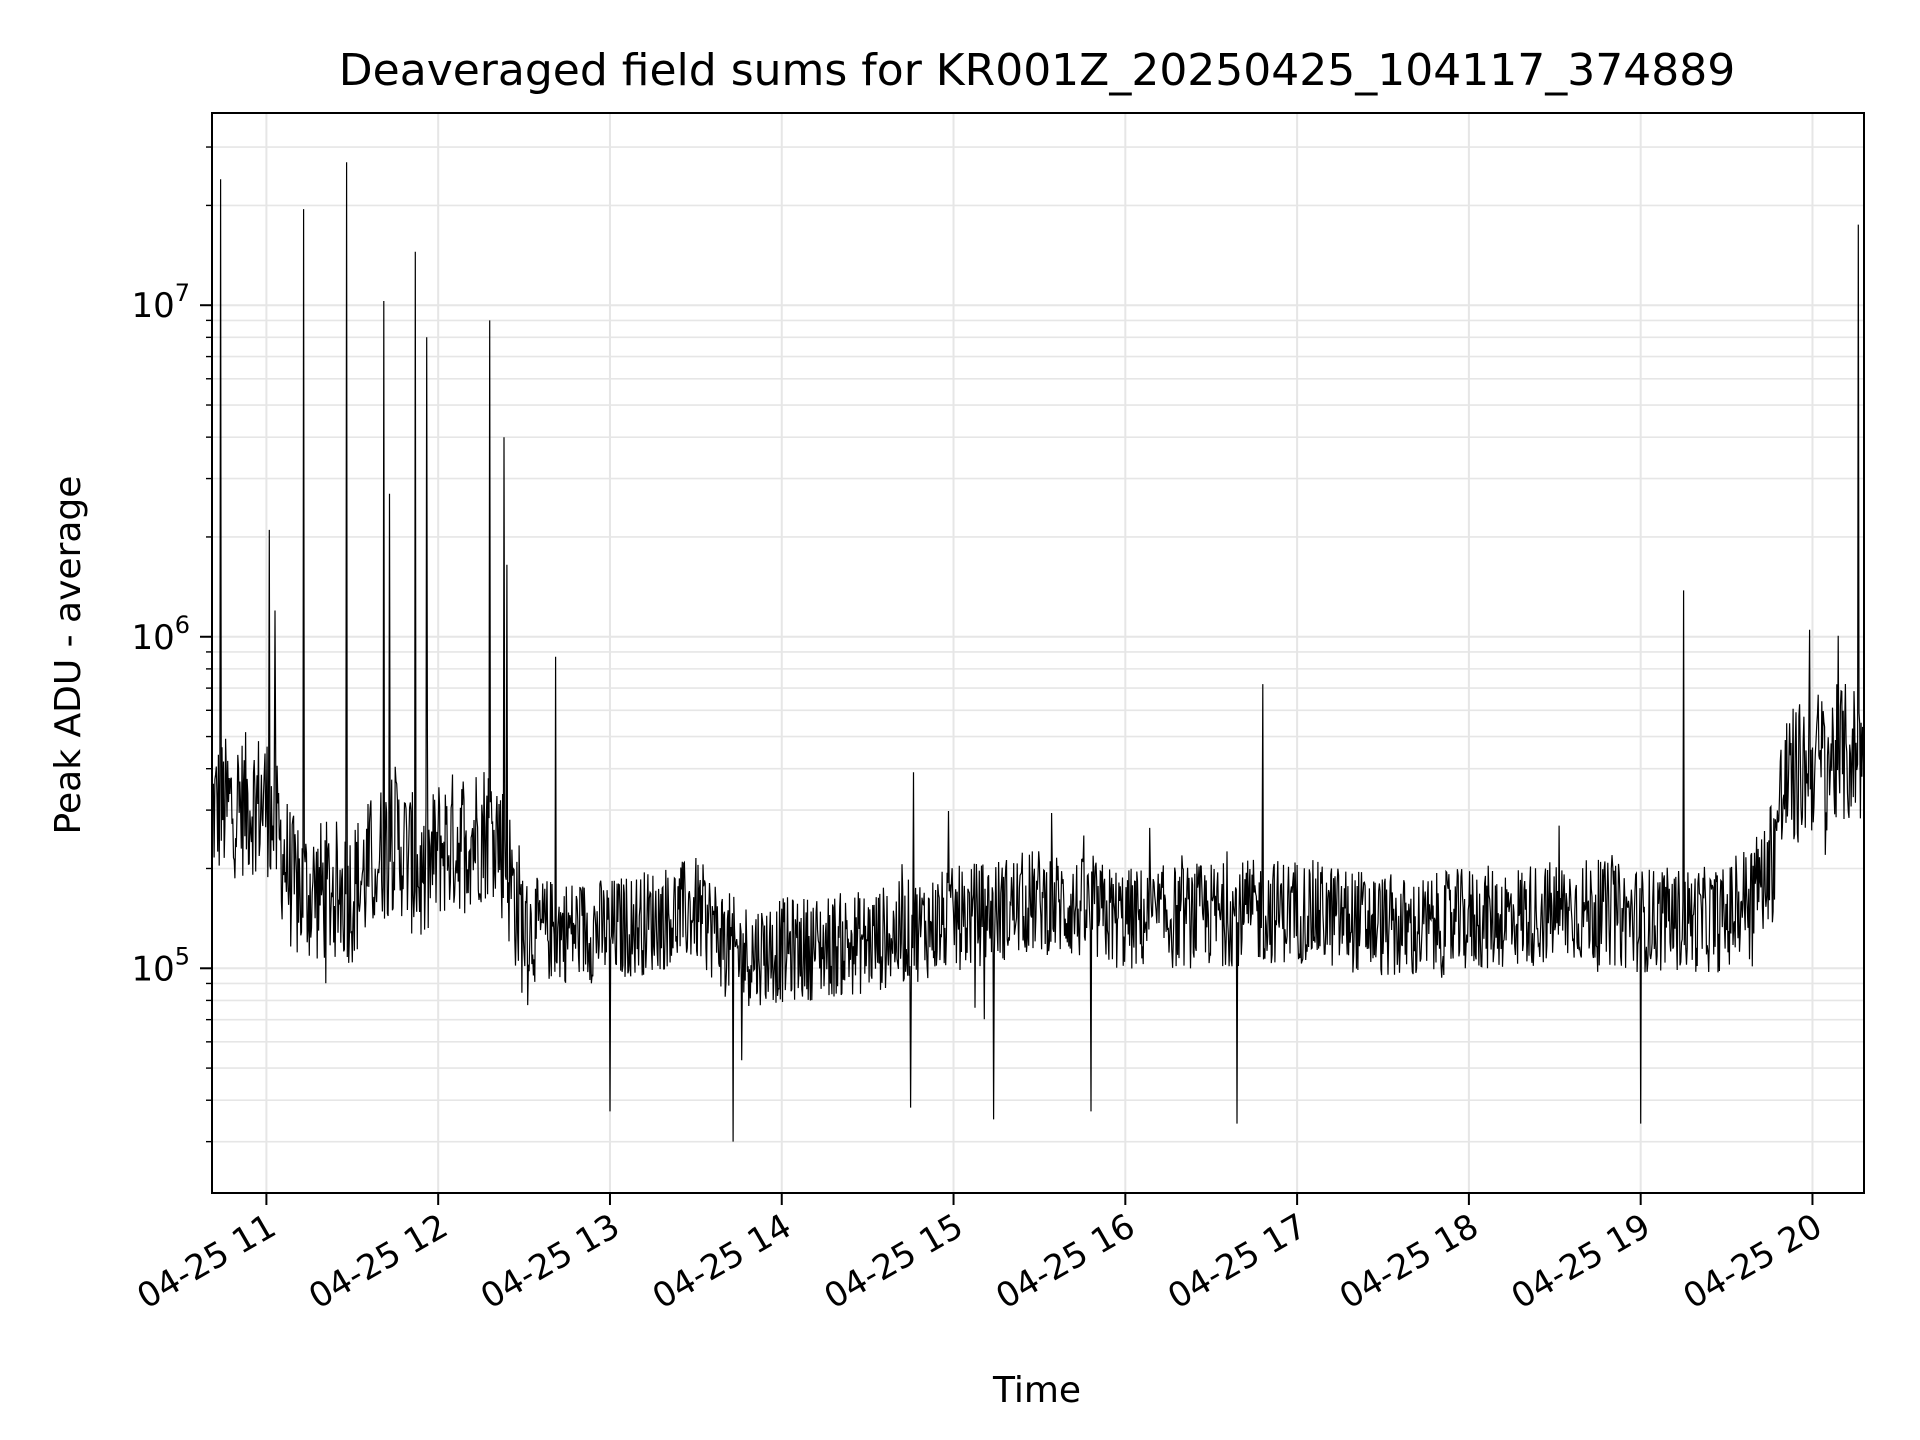 This screenshot has height=1440, width=1920. What do you see at coordinates (160, 302) in the screenshot?
I see `y-tick-label: 10⁷` at bounding box center [160, 302].